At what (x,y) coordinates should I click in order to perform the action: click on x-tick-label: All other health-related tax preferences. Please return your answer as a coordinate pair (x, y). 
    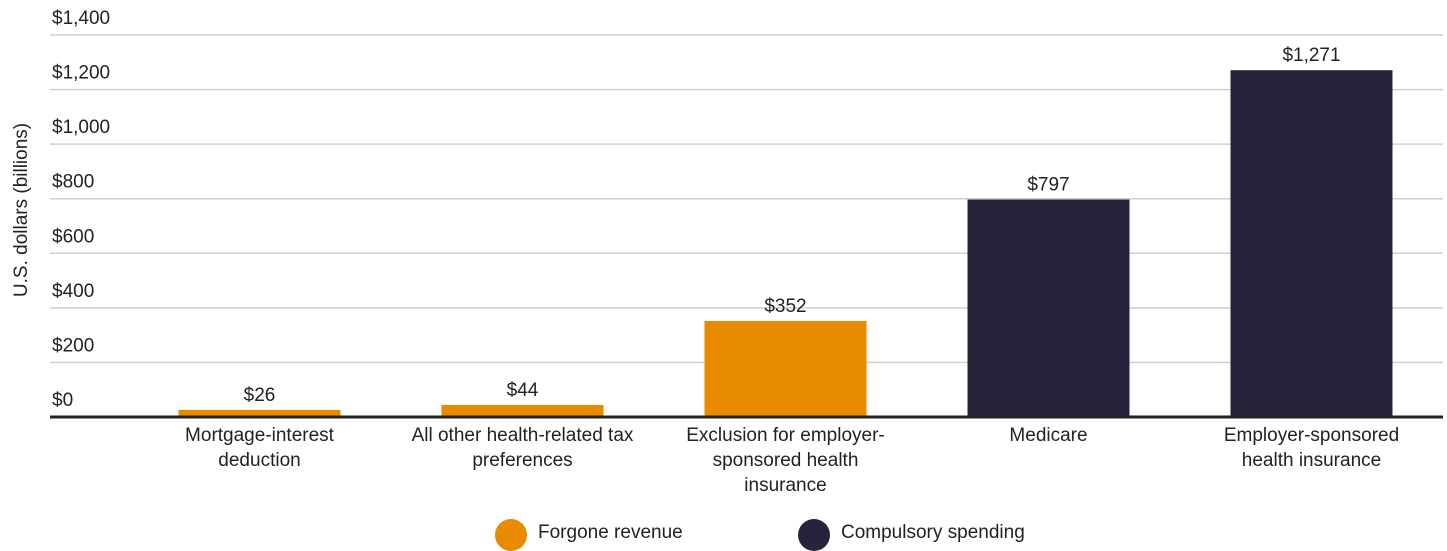
    Looking at the image, I should click on (522, 448).